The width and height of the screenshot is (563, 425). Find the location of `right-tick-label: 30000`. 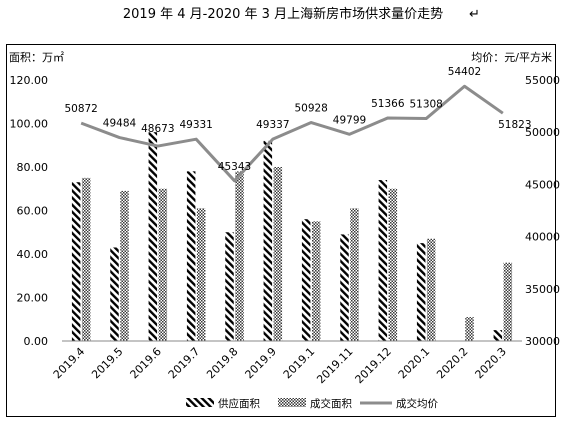

right-tick-label: 30000 is located at coordinates (542, 341).